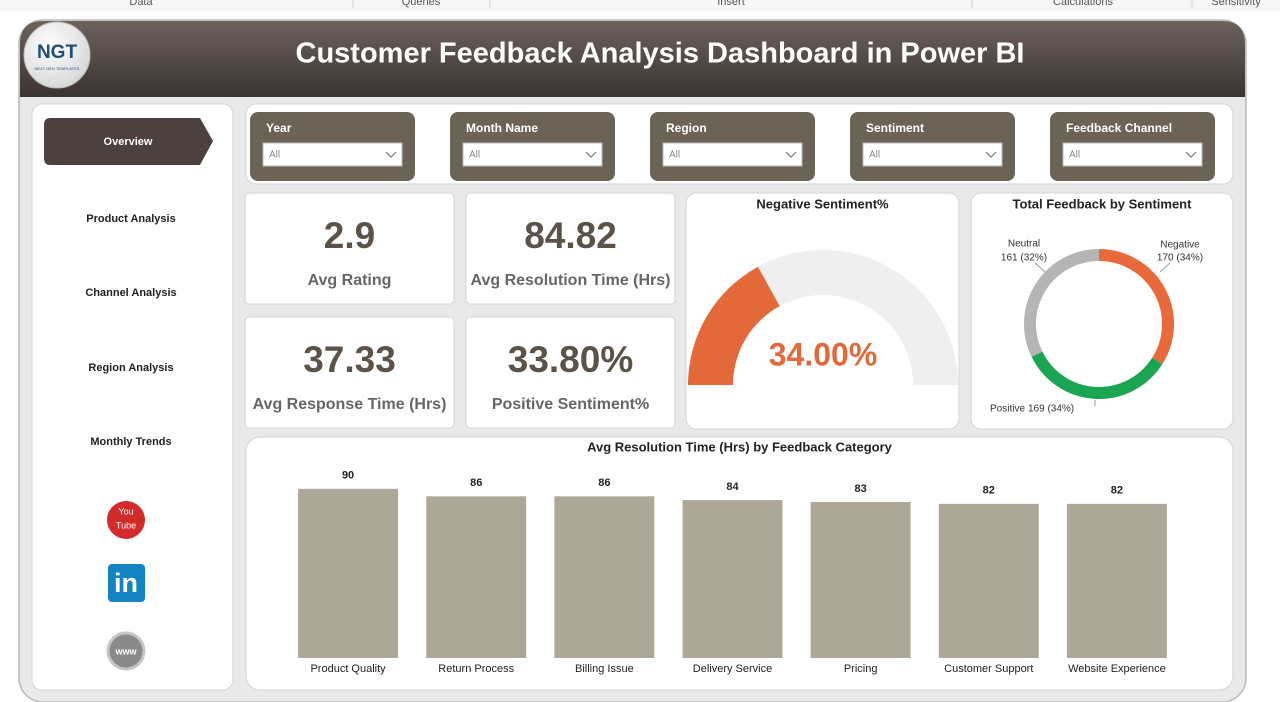  What do you see at coordinates (1103, 203) in the screenshot?
I see `chart-title: Total Feedback by Sentiment` at bounding box center [1103, 203].